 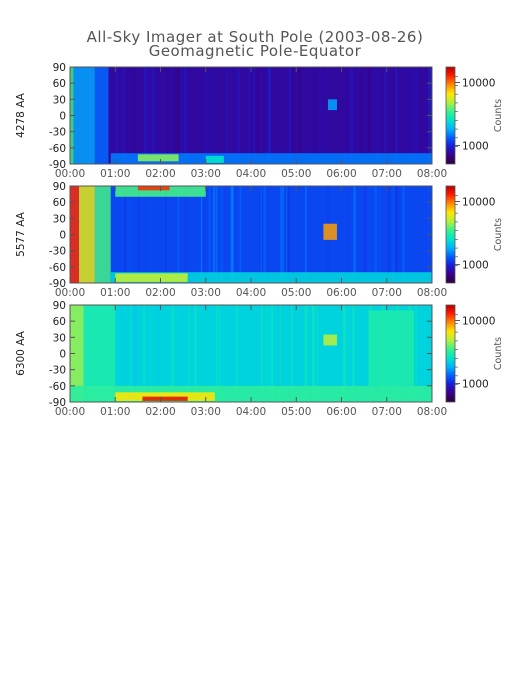 What do you see at coordinates (296, 293) in the screenshot?
I see `x-tick-label: 05:00` at bounding box center [296, 293].